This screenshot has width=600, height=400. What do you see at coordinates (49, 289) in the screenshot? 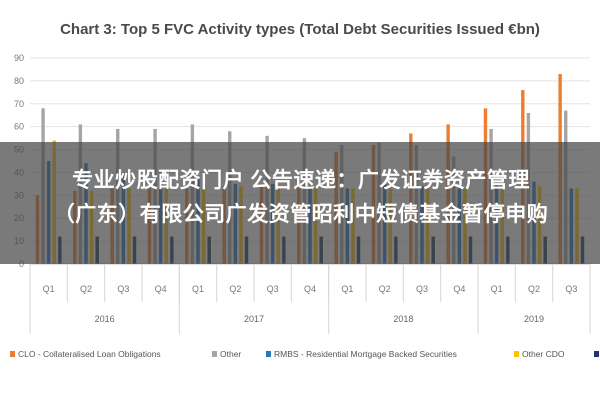
I see `x-tick-label-0: Q1` at bounding box center [49, 289].